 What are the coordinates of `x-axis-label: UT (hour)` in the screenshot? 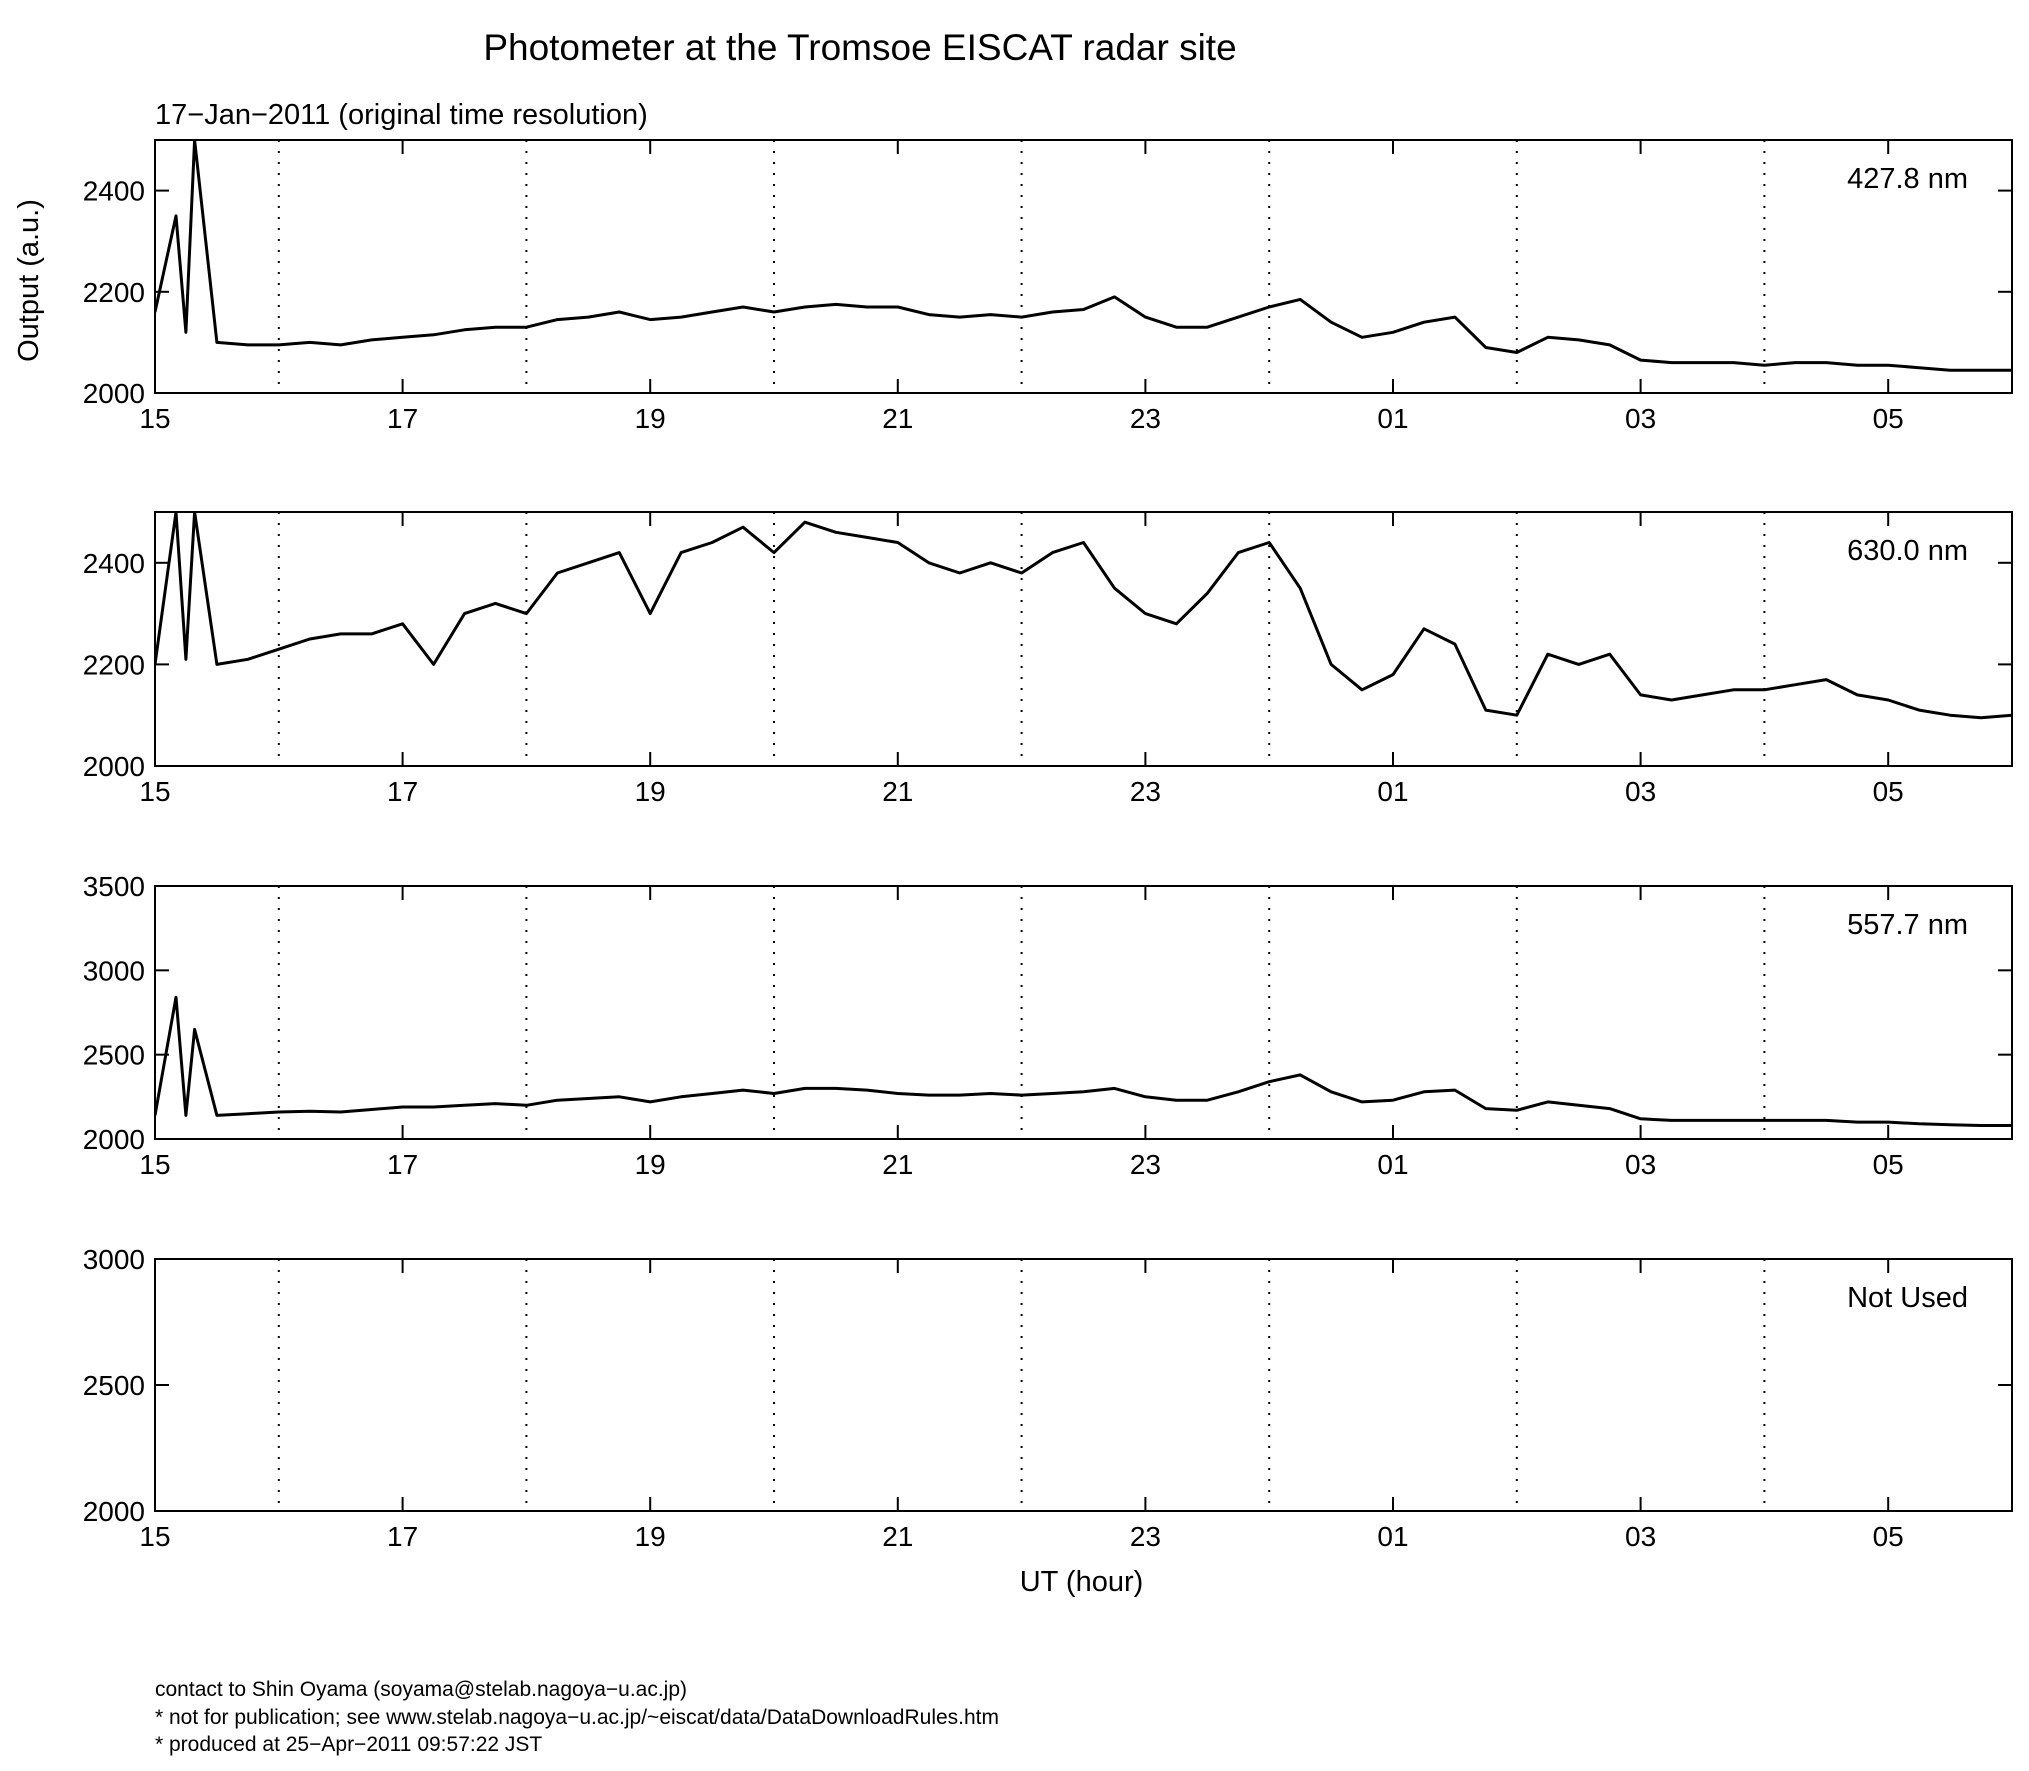 It's located at (1082, 1582).